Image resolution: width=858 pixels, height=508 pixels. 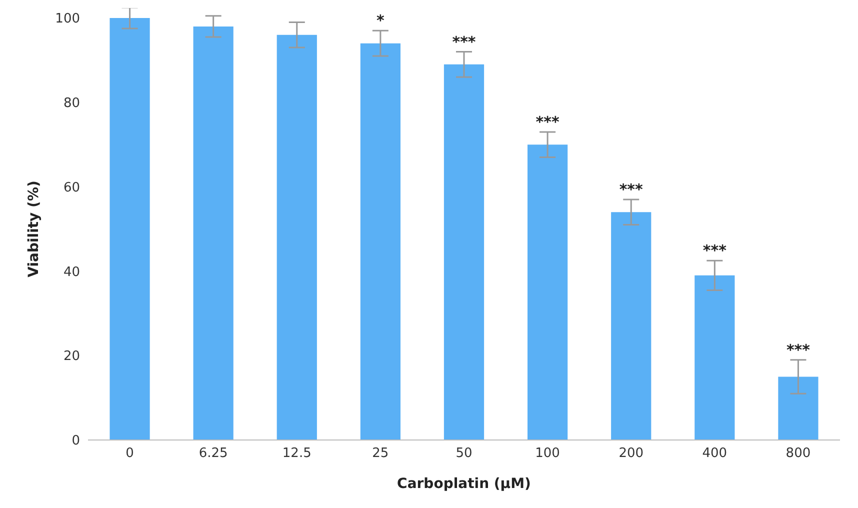 I want to click on y-tick-label: 100, so click(x=67, y=19).